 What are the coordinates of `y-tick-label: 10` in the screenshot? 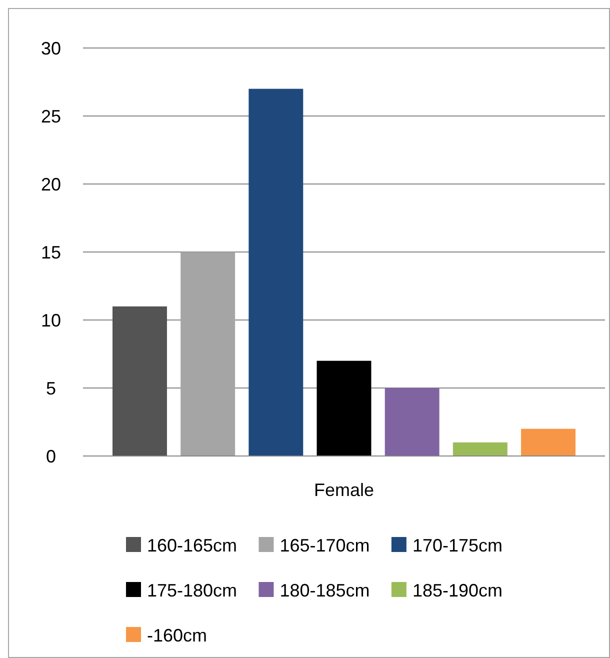 It's located at (51, 320).